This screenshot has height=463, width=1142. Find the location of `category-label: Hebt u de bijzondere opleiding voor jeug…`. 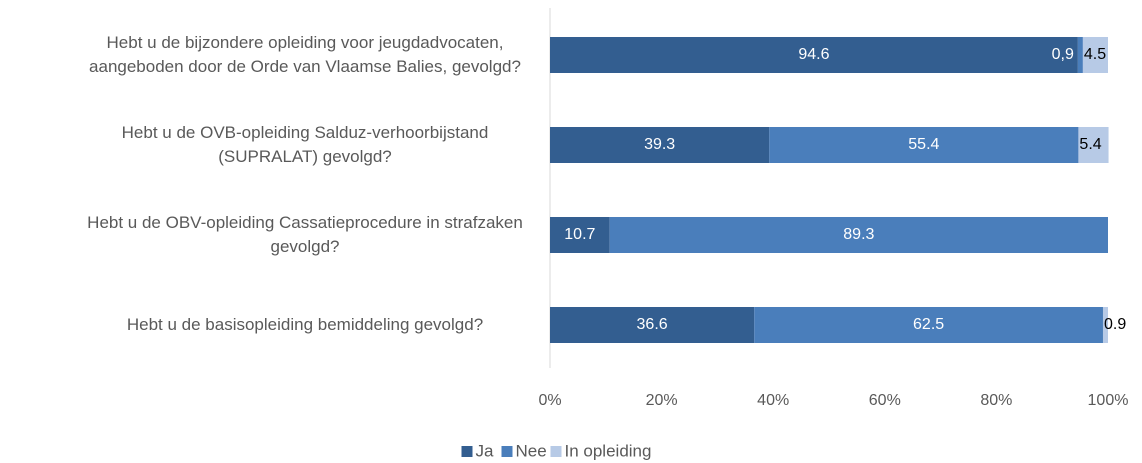

category-label: Hebt u de bijzondere opleiding voor jeug… is located at coordinates (305, 54).